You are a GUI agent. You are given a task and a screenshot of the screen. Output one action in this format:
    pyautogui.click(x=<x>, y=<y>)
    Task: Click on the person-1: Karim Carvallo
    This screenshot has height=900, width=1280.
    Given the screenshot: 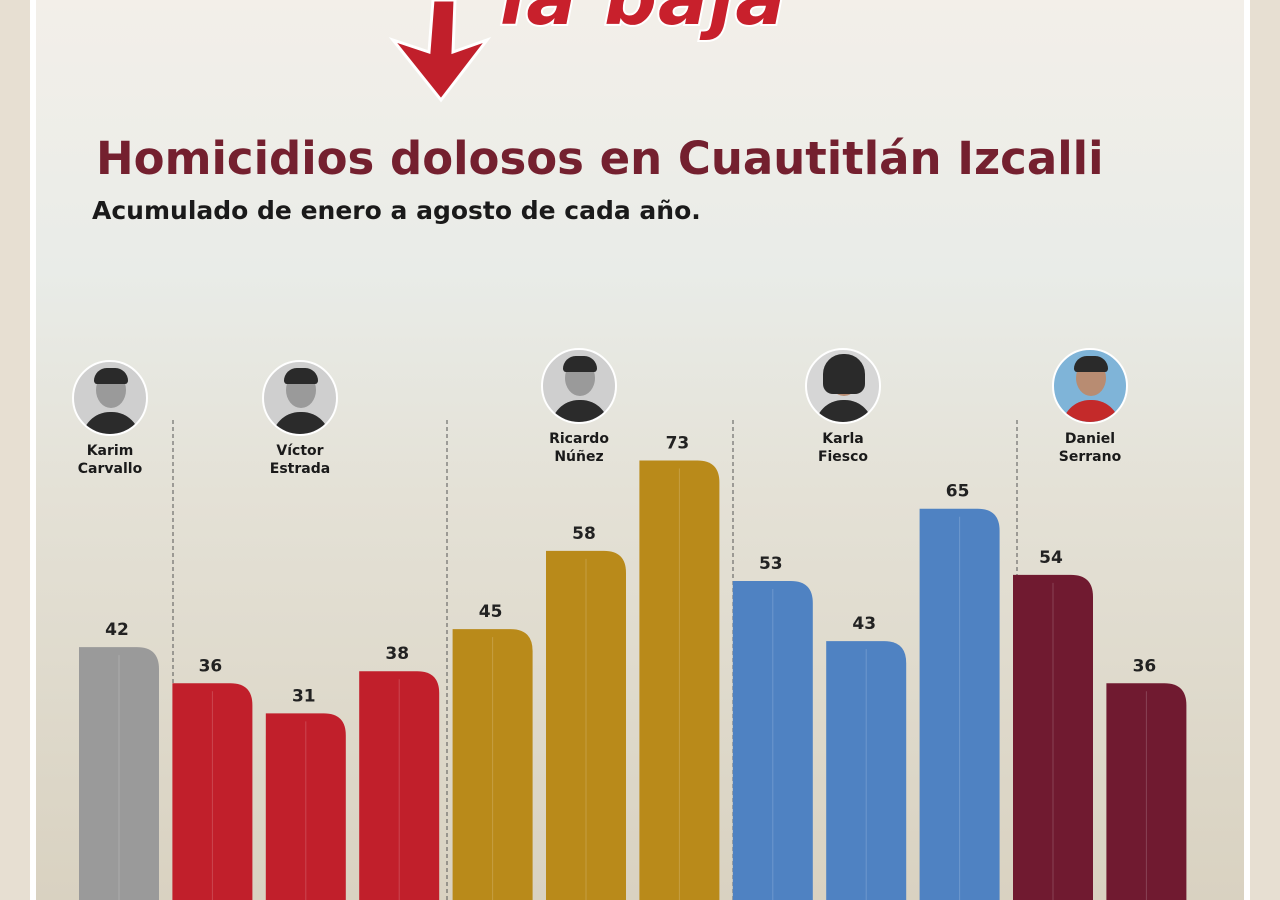 What is the action you would take?
    pyautogui.click(x=110, y=419)
    